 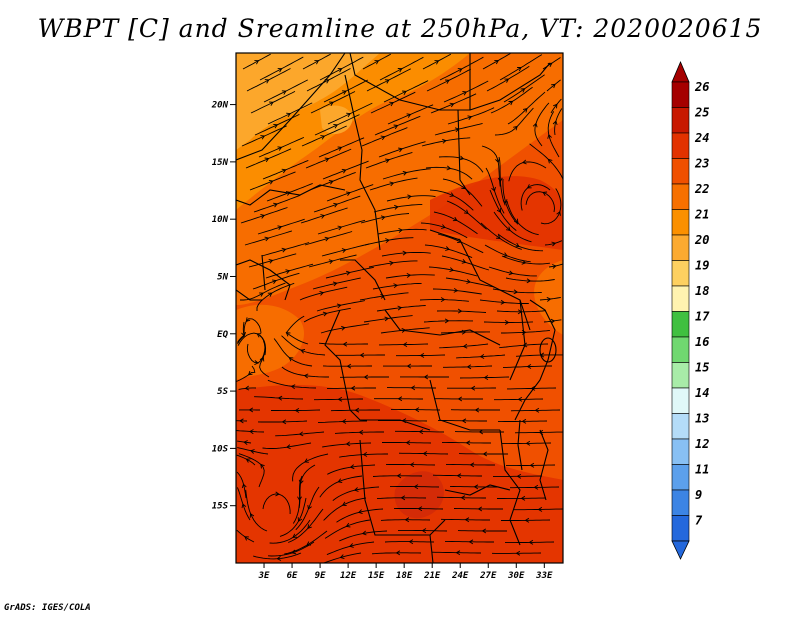 What do you see at coordinates (548, 350) in the screenshot?
I see `lake-victoria` at bounding box center [548, 350].